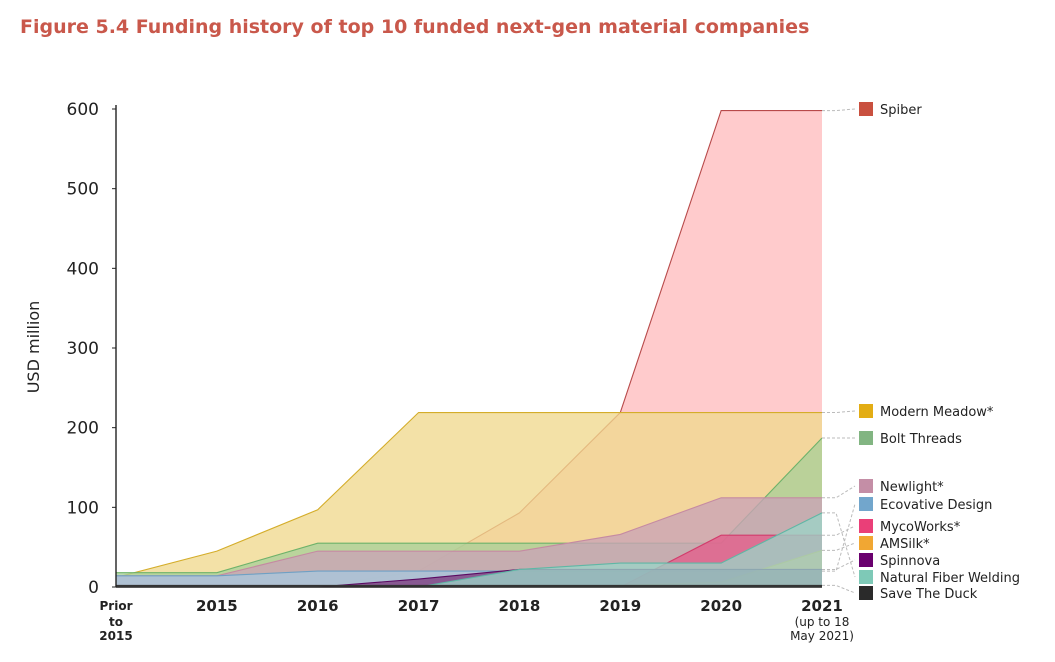 The image size is (1055, 662). What do you see at coordinates (83, 110) in the screenshot?
I see `y-tick-label: 600` at bounding box center [83, 110].